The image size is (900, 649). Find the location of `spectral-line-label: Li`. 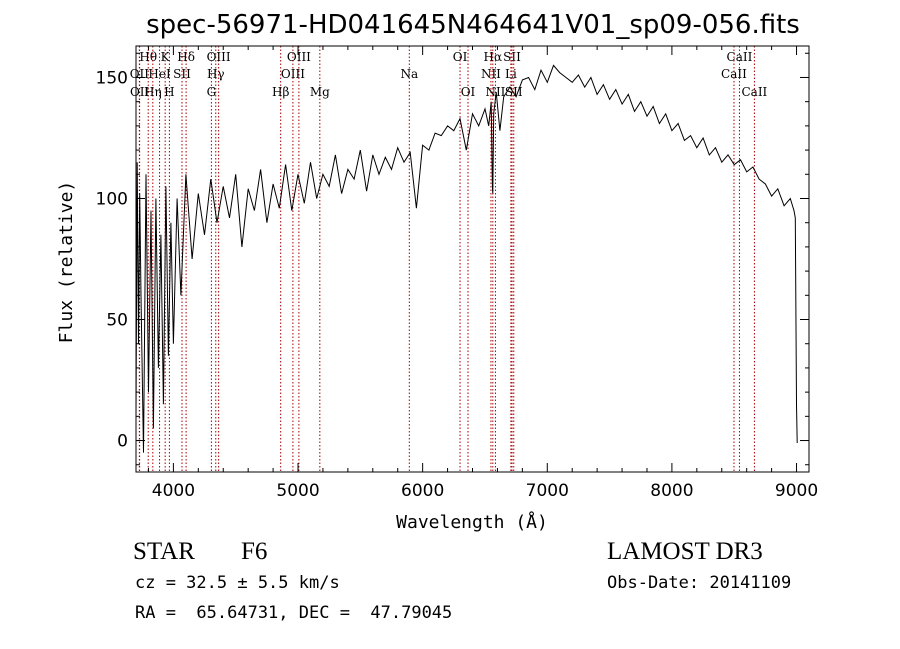

spectral-line-label: Li is located at coordinates (511, 74).